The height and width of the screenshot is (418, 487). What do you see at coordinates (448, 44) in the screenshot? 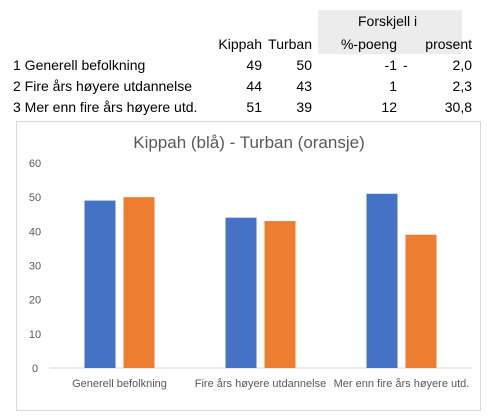
I see `col-header-pct: prosent` at bounding box center [448, 44].